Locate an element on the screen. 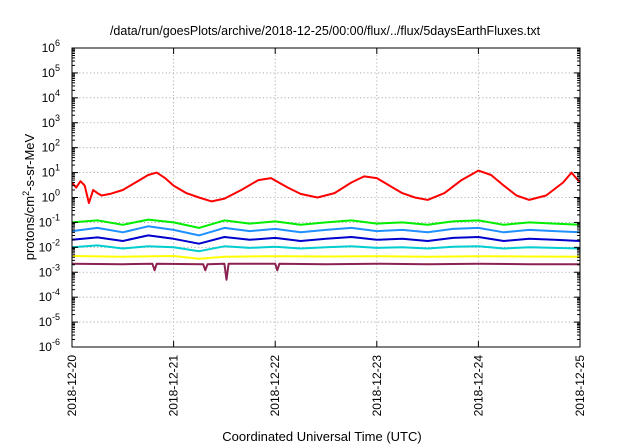 The image size is (640, 448). x-tick-label: 2018-12-25 is located at coordinates (580, 386).